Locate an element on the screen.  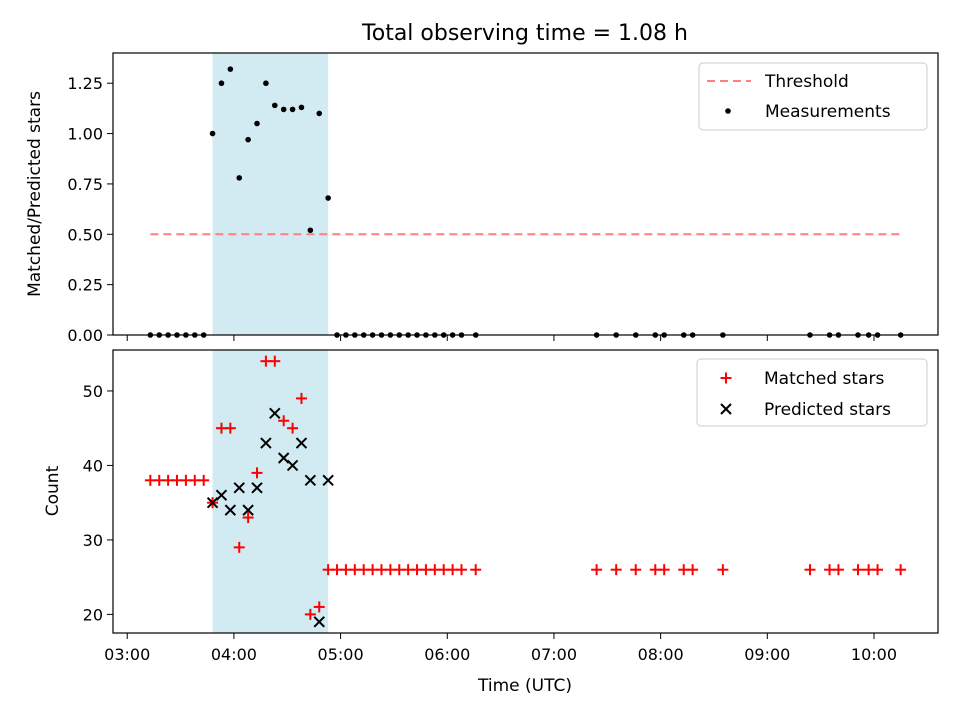
top-y-tick-label: 0.25 is located at coordinates (85, 285).